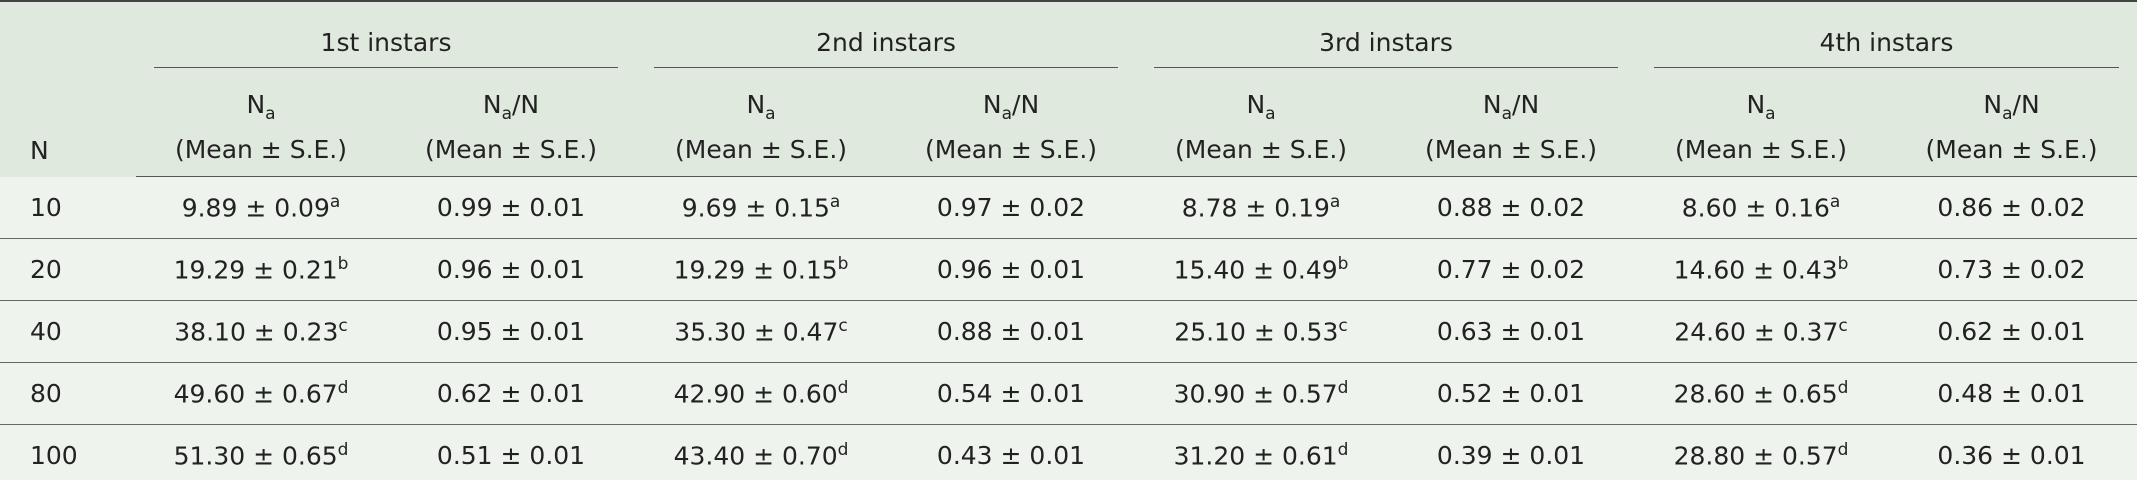 The width and height of the screenshot is (2137, 480). What do you see at coordinates (756, 332) in the screenshot?
I see `cell-value: 35.30 ± 0.47` at bounding box center [756, 332].